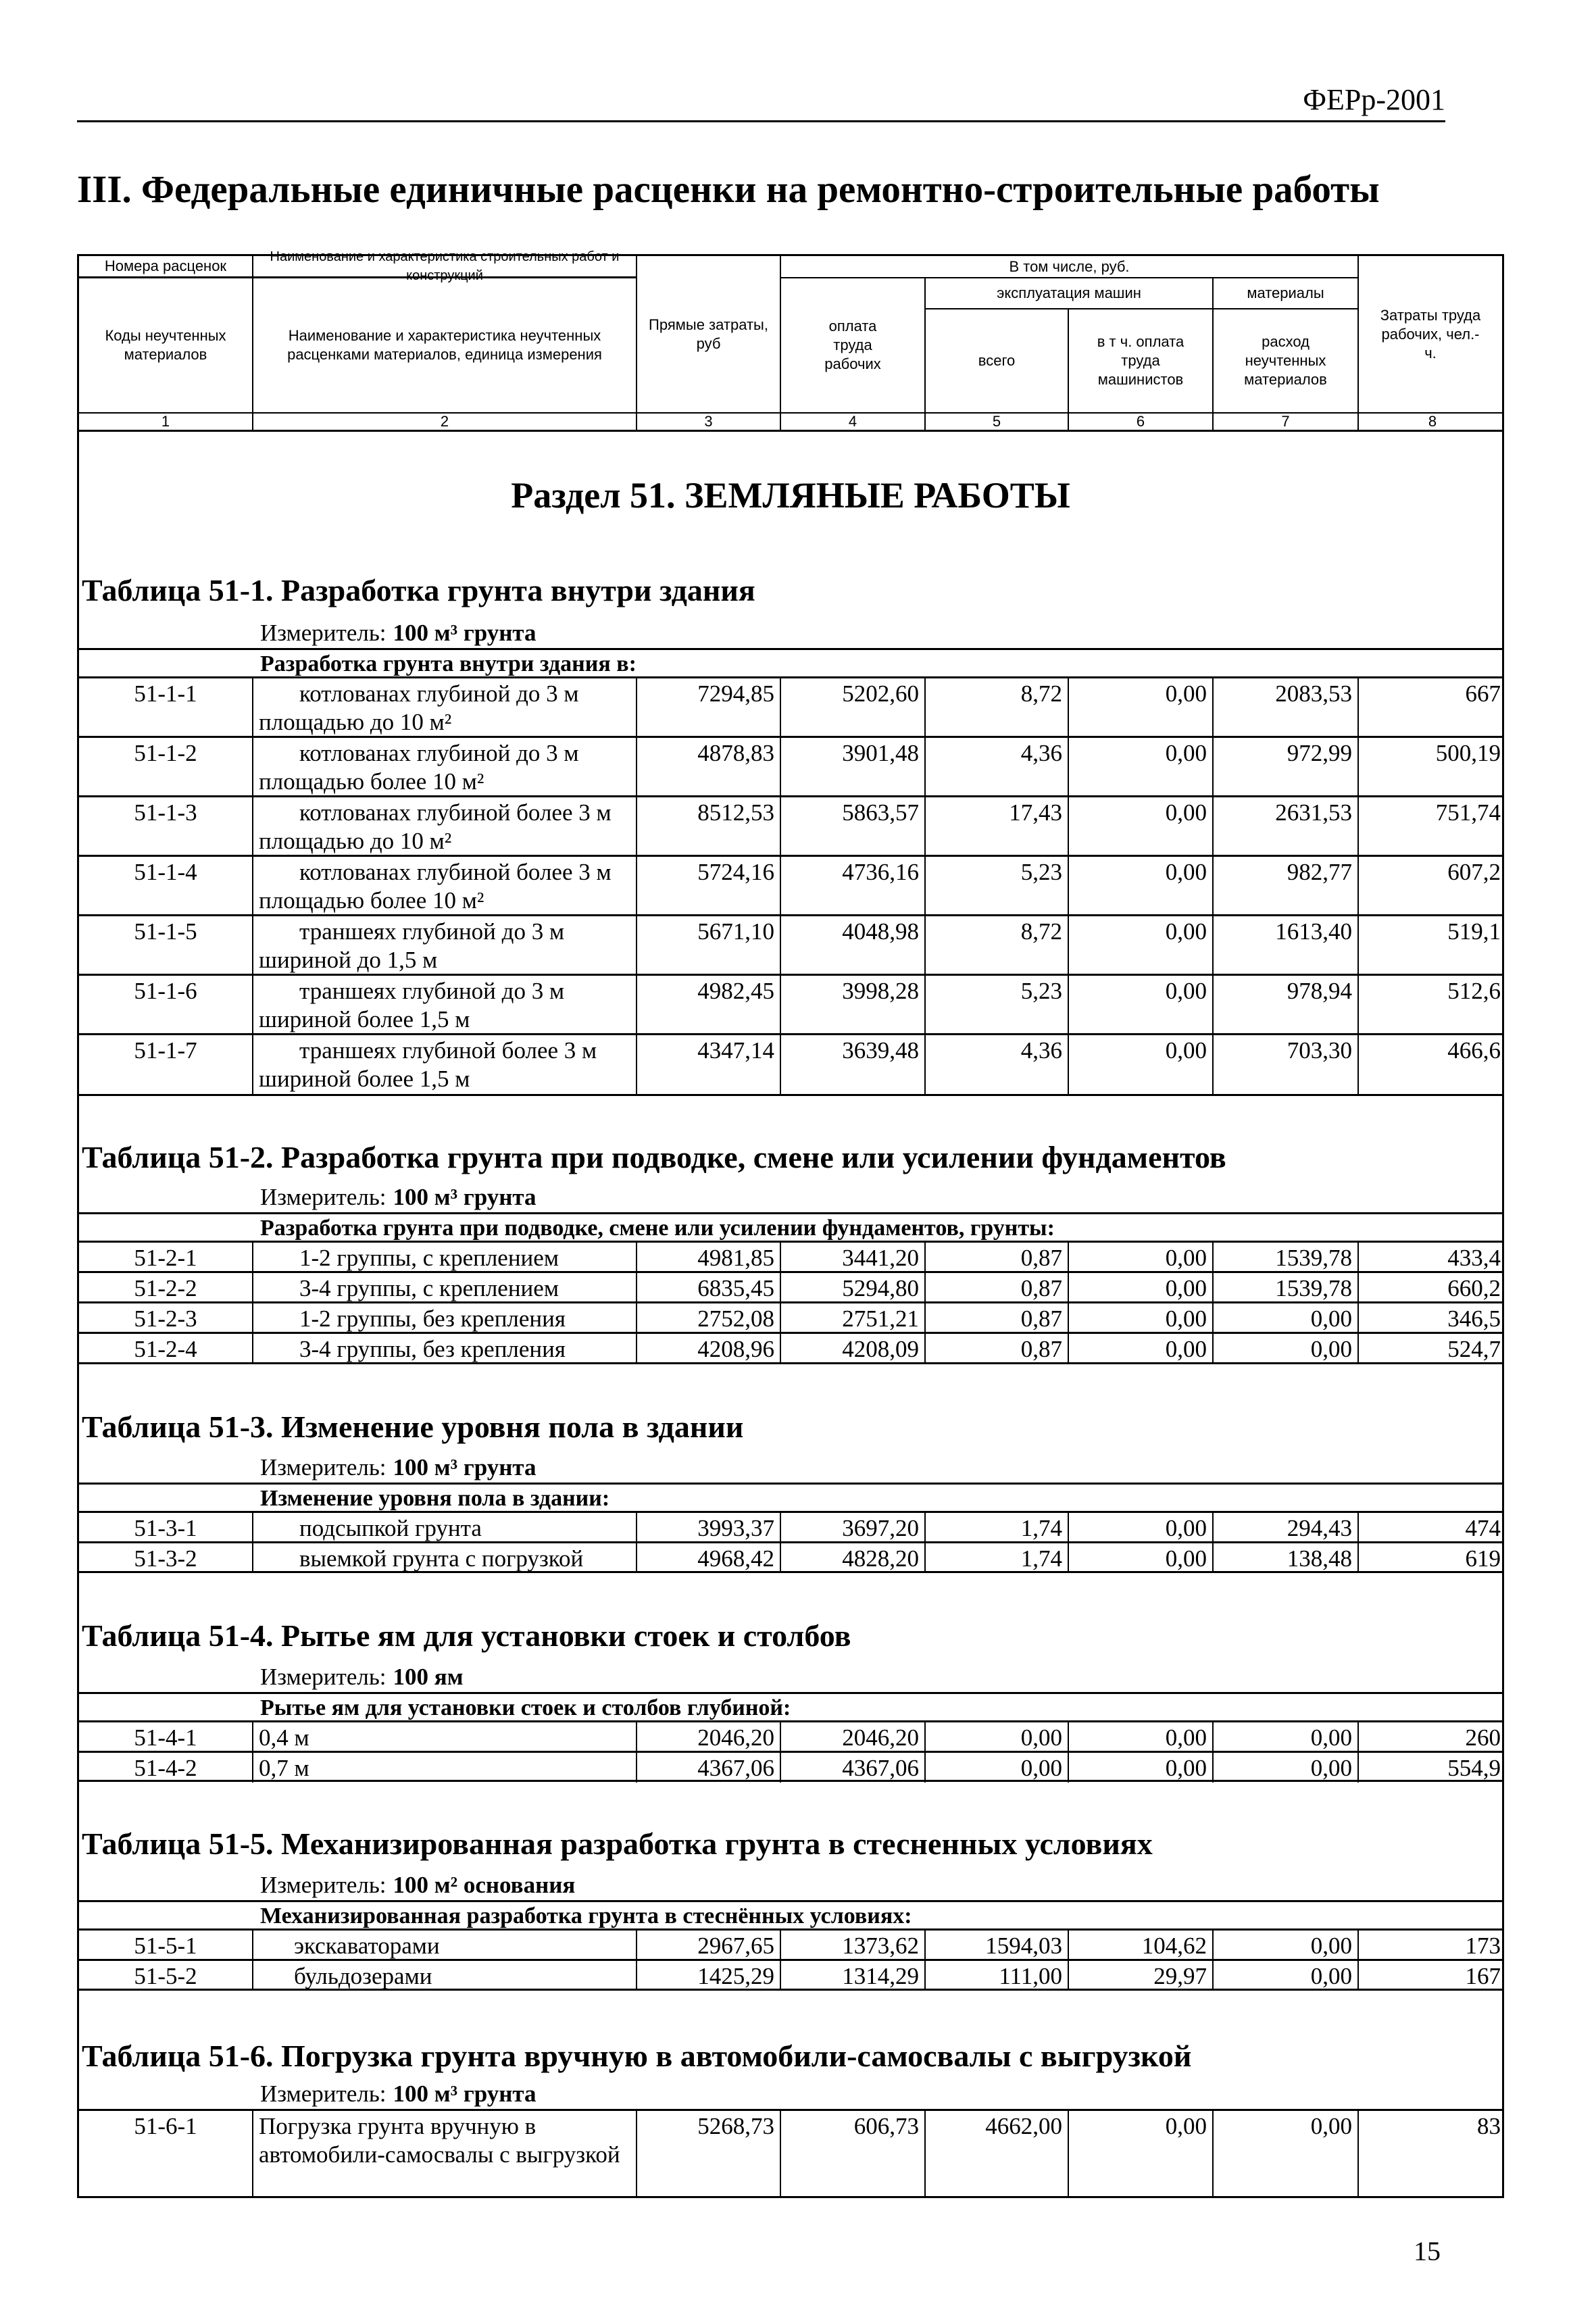 The image size is (1596, 2315). I want to click on value-col8: 466,6, so click(1474, 1050).